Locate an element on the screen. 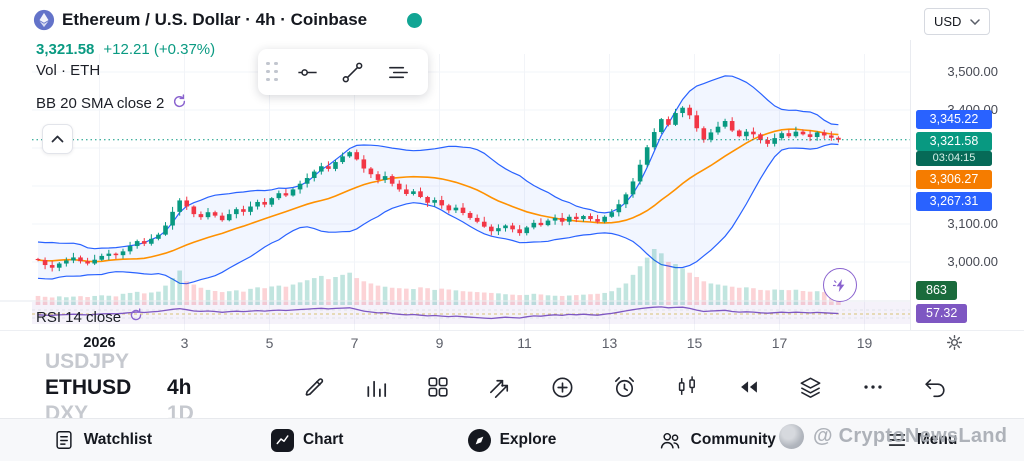  time-axis-label: 11 is located at coordinates (524, 343).